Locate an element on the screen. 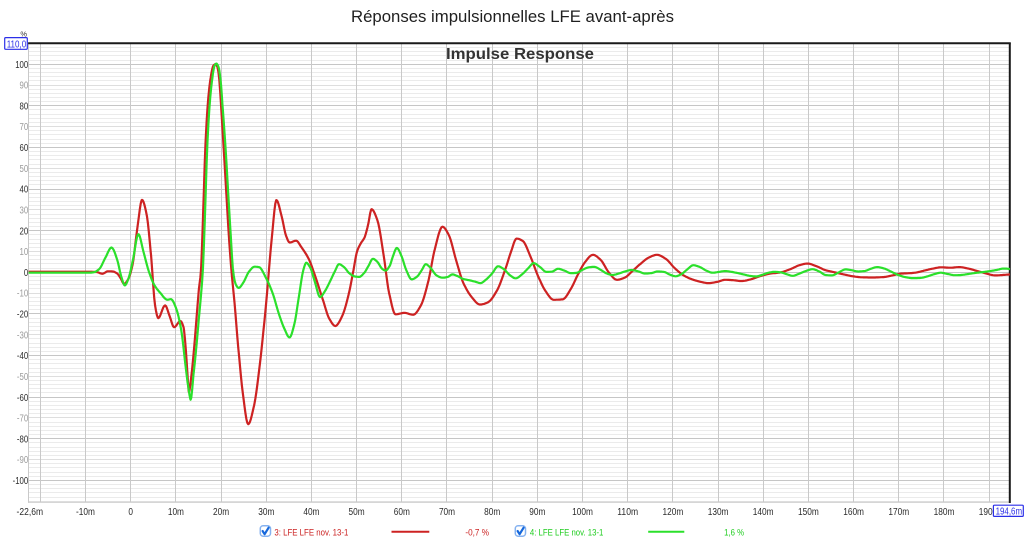 The image size is (1024, 540). svg-text: 70m is located at coordinates (447, 512).